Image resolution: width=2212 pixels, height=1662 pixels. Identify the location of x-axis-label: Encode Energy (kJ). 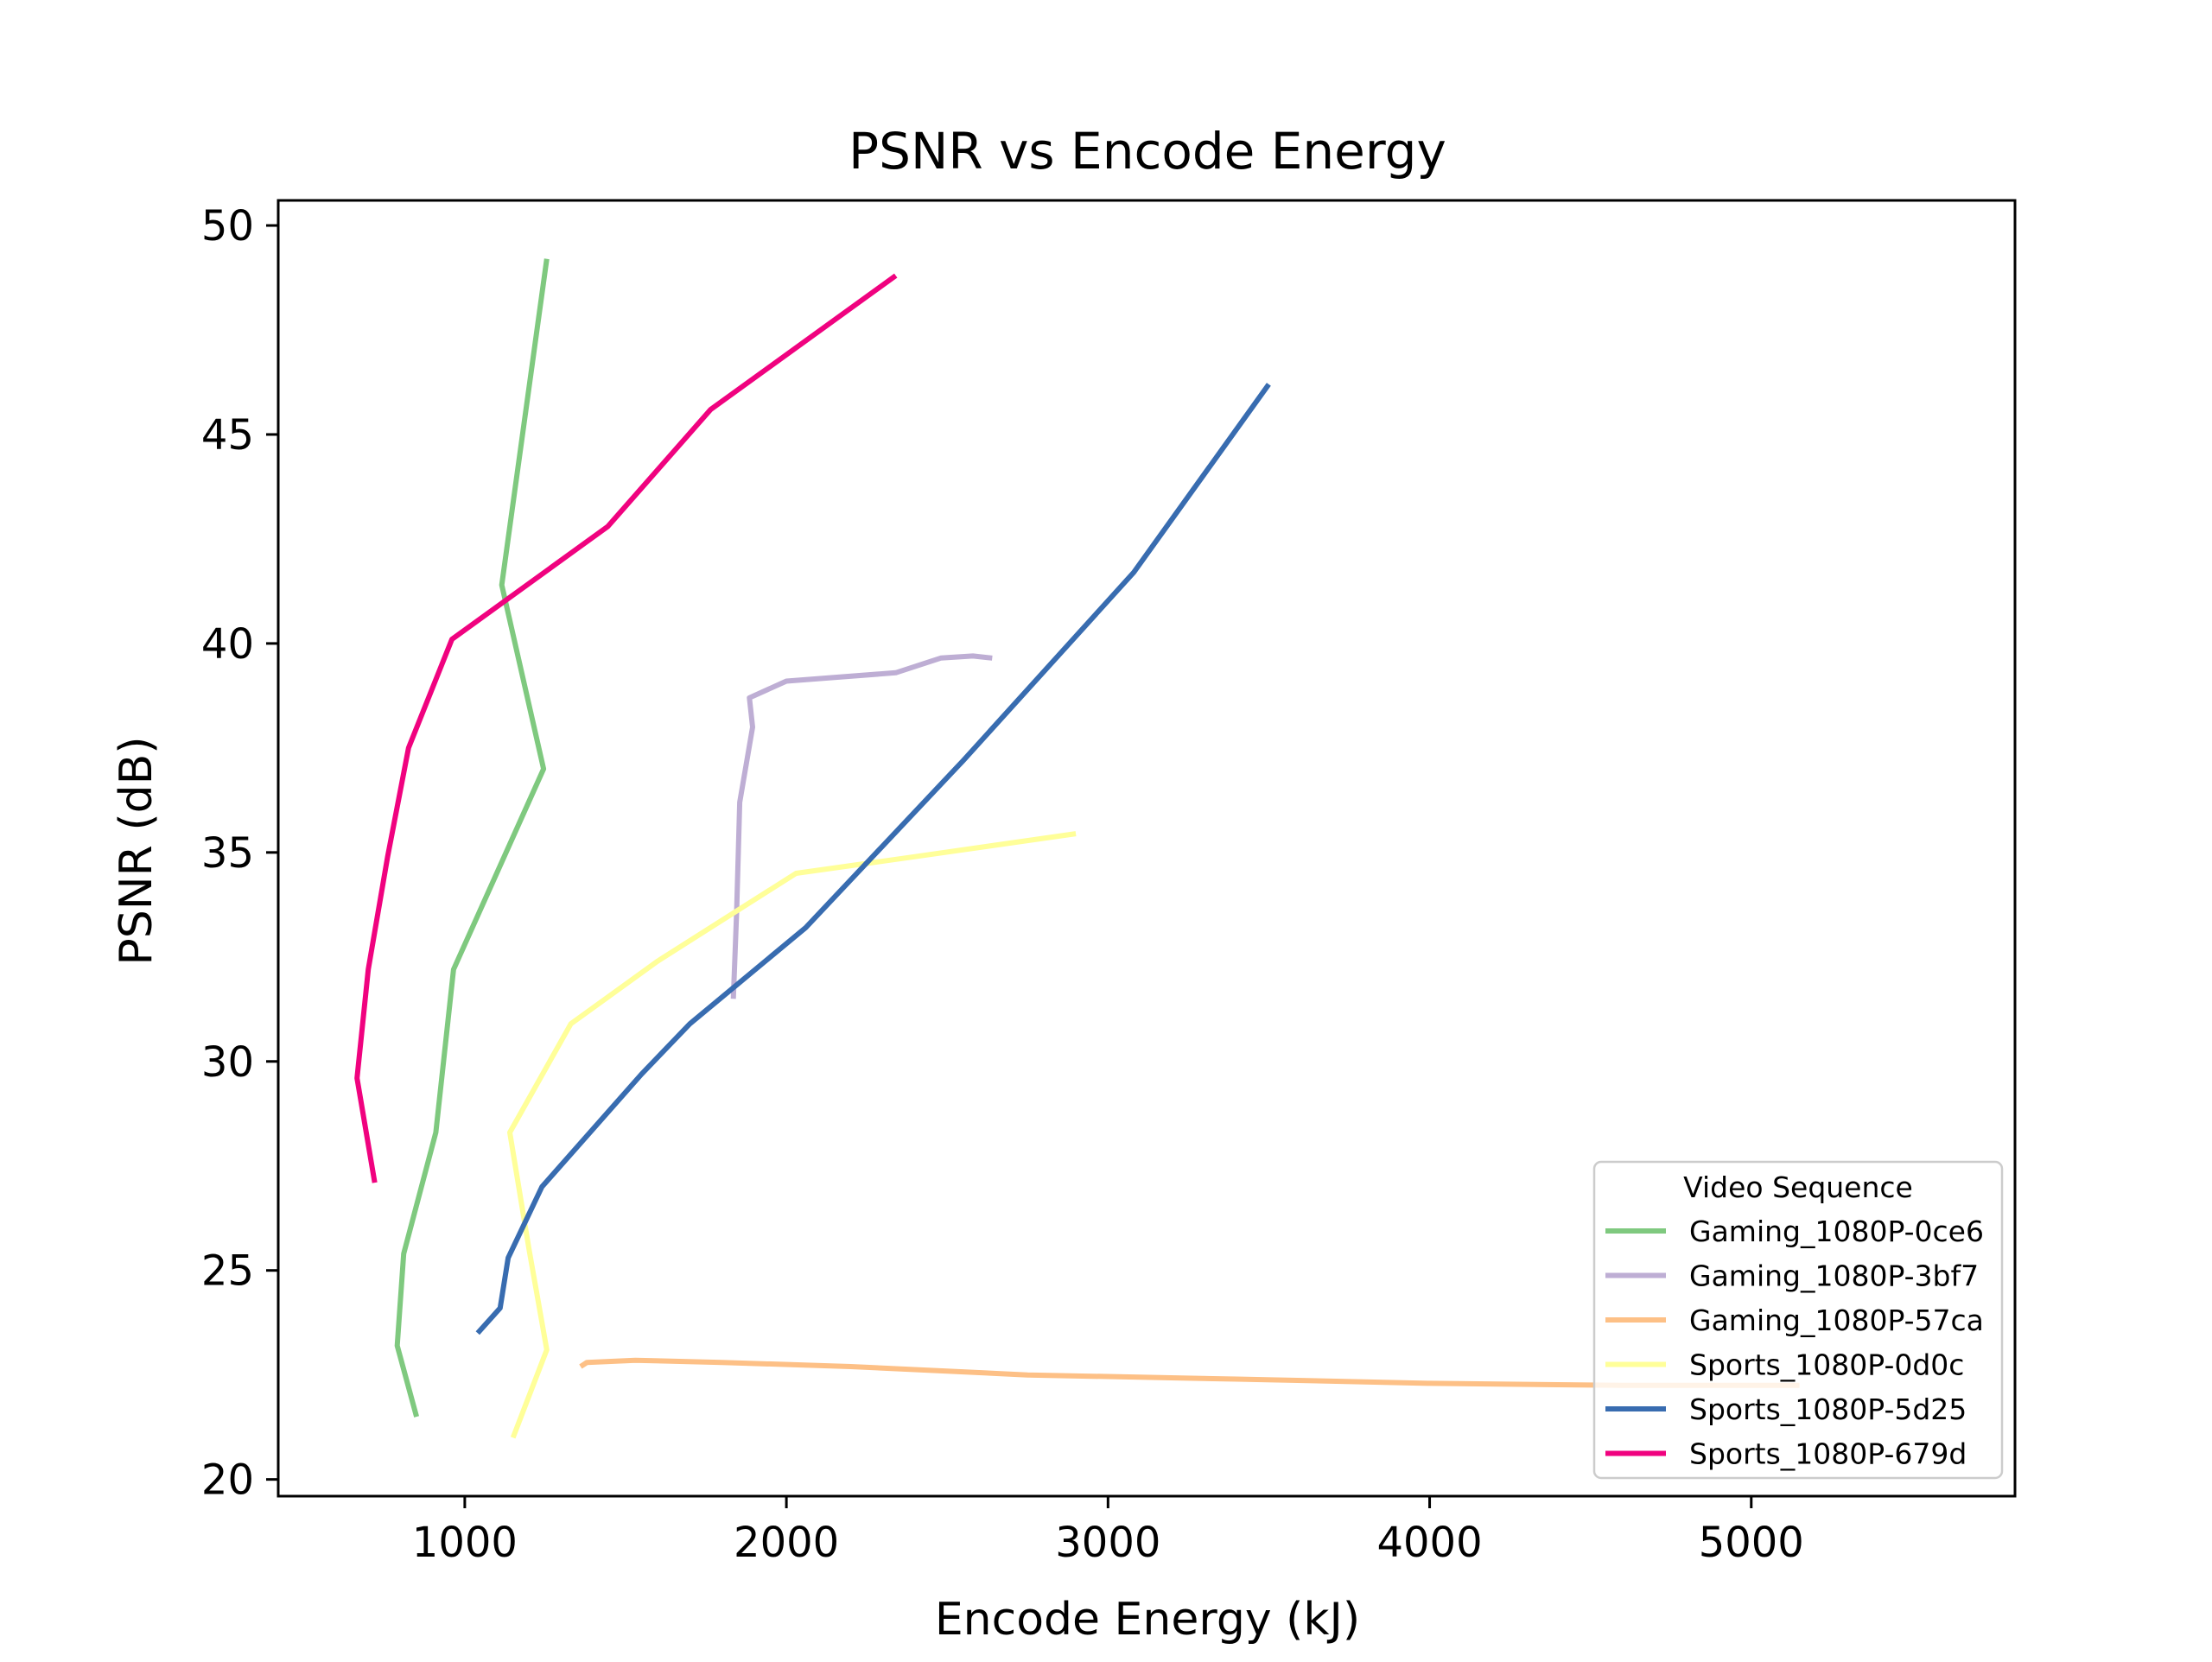
(1147, 1620).